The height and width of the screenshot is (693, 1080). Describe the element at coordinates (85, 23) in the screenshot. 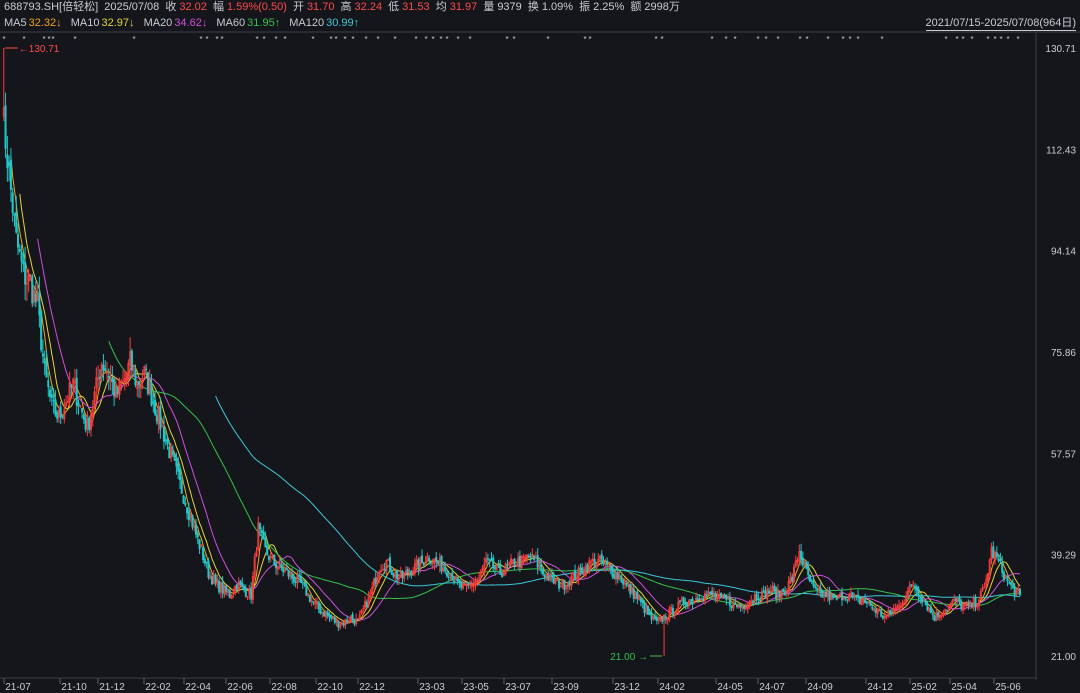

I see `ma10-label: MA10` at that location.